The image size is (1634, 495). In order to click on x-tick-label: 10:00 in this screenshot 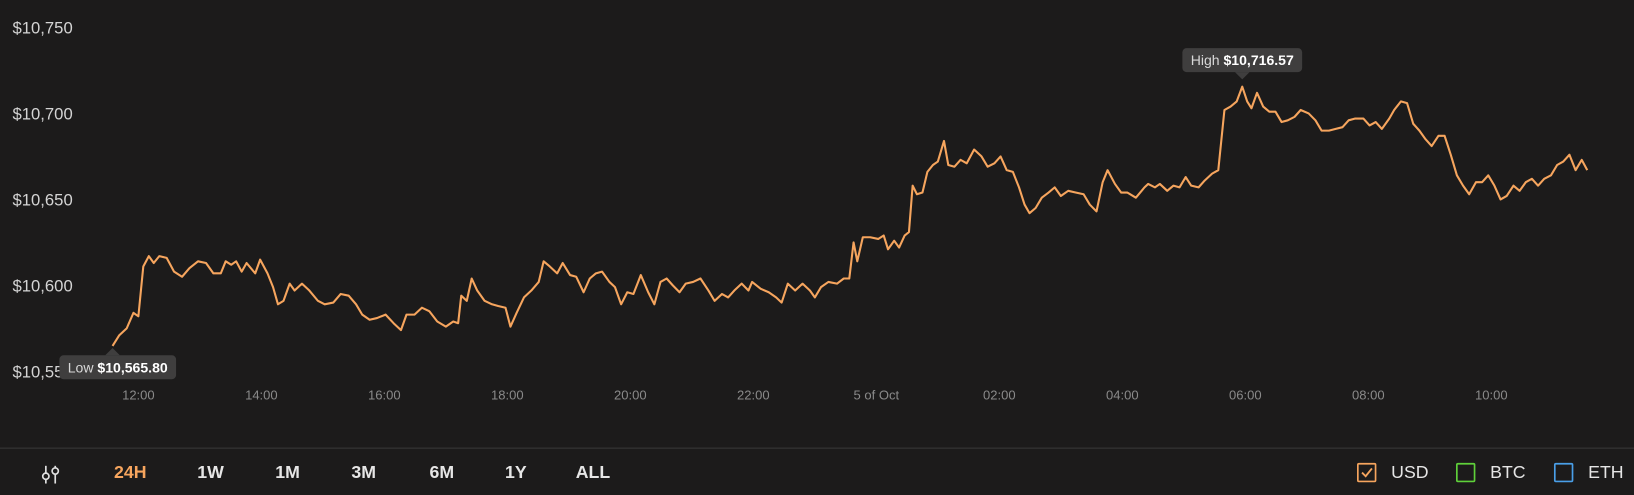, I will do `click(1491, 394)`.